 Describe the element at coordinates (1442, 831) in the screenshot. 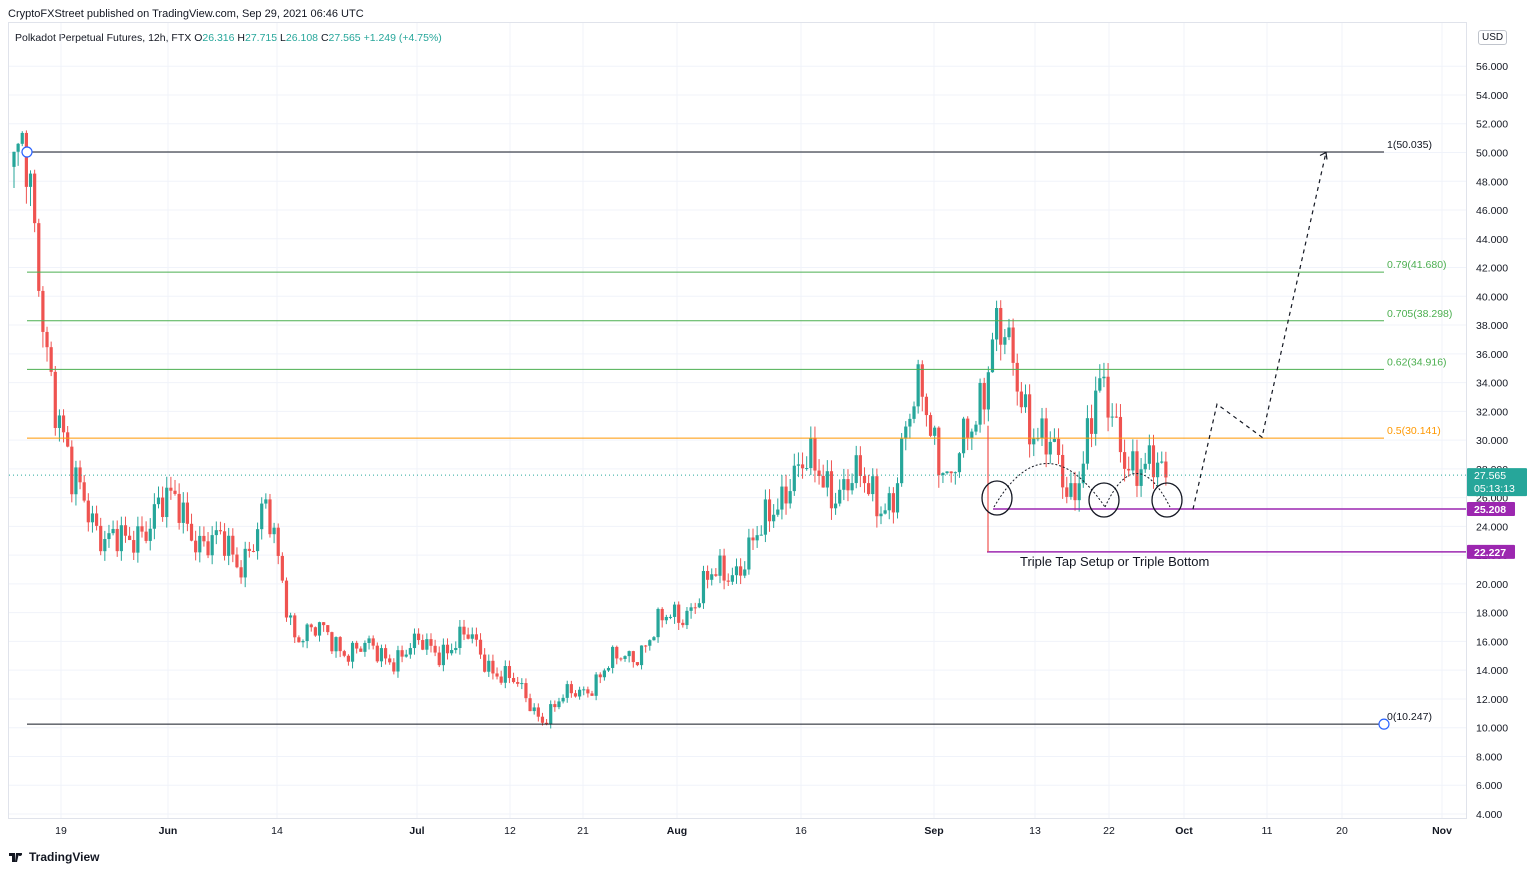

I see `x-tick-label: Nov` at that location.